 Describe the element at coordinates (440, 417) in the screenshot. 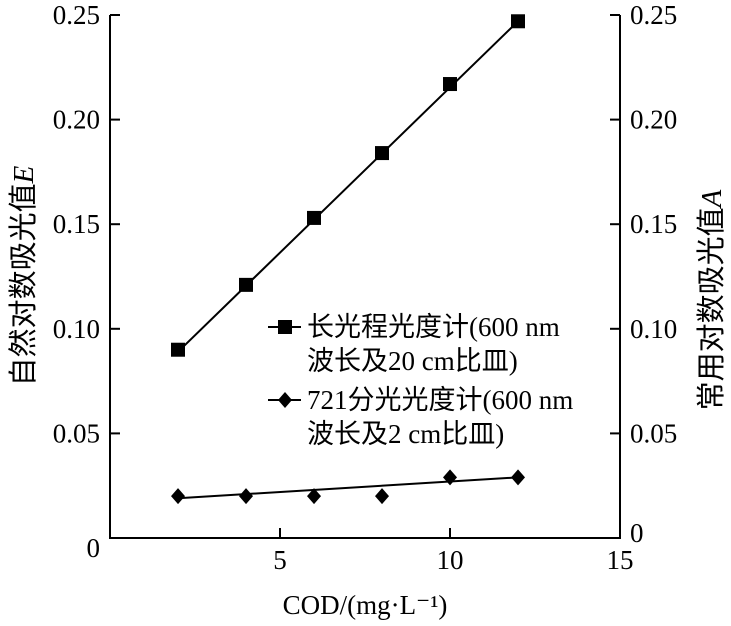

I see `legend-label-series-2: 721分光光度计(600 nm 波长及2 cm比皿)` at that location.